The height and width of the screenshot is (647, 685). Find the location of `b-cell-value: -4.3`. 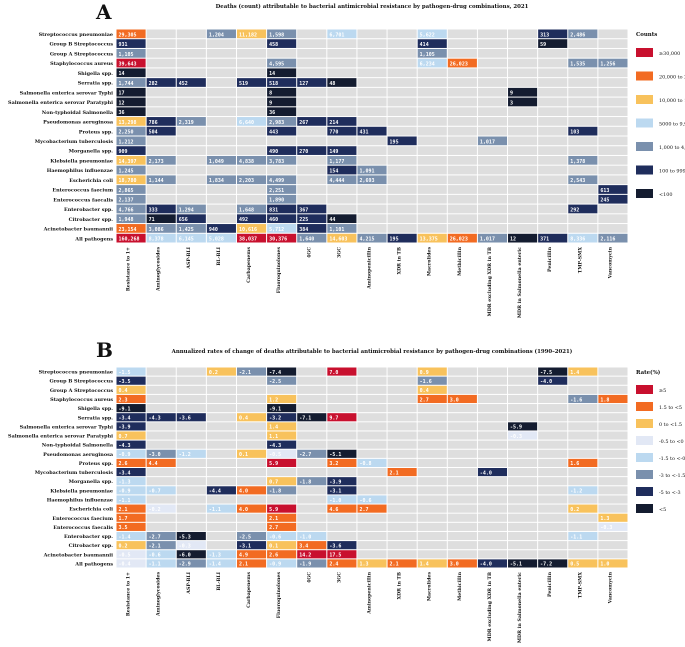

b-cell-value: -4.3 is located at coordinates (155, 419).